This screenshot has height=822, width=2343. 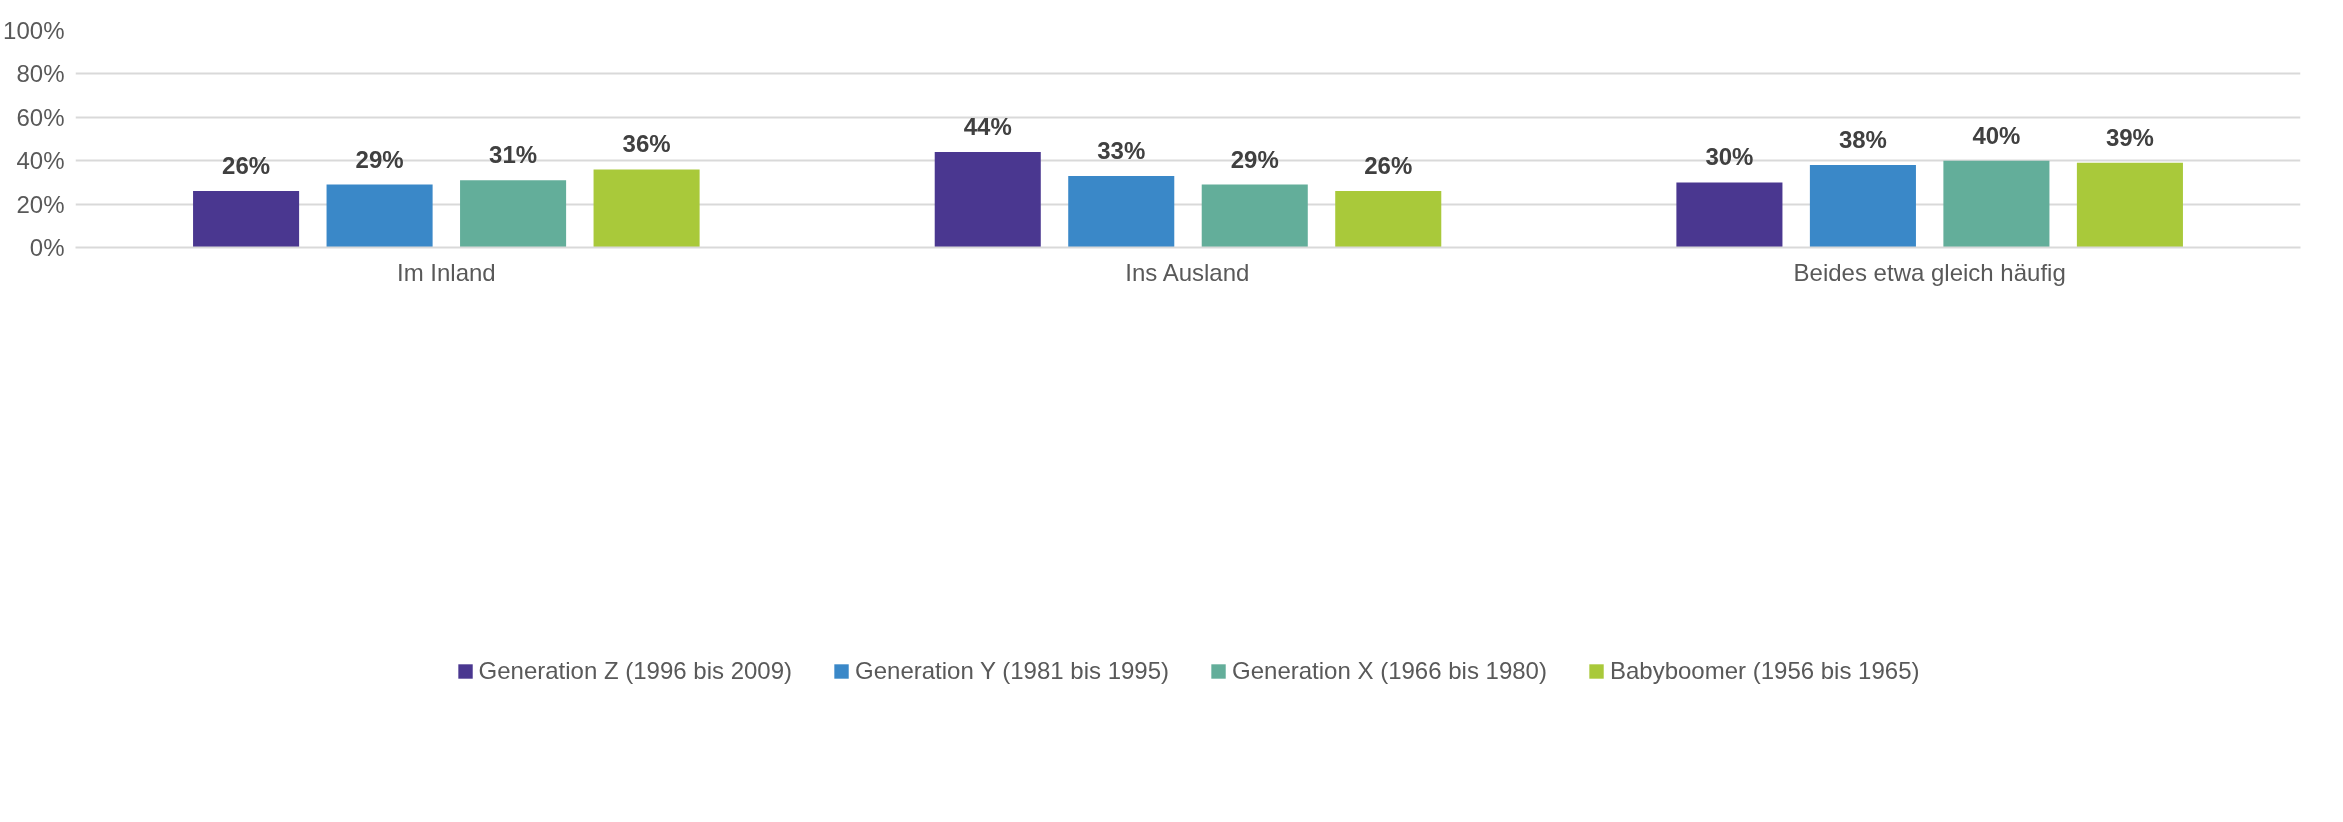 I want to click on y-tick-label: 60%, so click(x=40, y=117).